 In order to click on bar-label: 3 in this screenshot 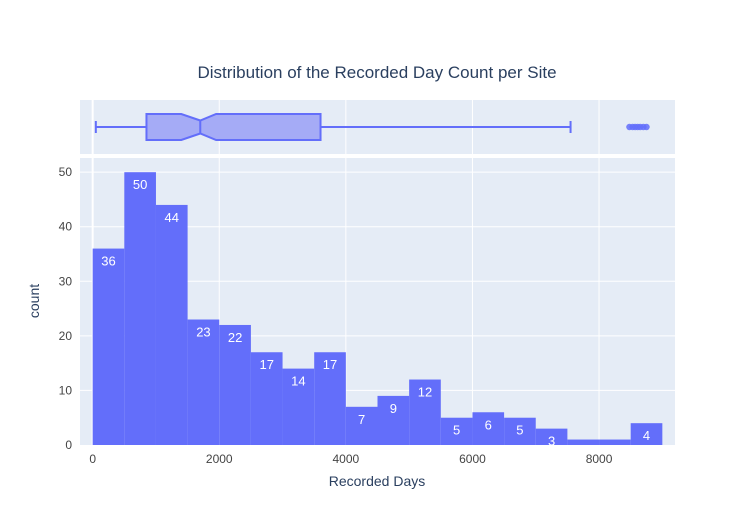, I will do `click(551, 441)`.